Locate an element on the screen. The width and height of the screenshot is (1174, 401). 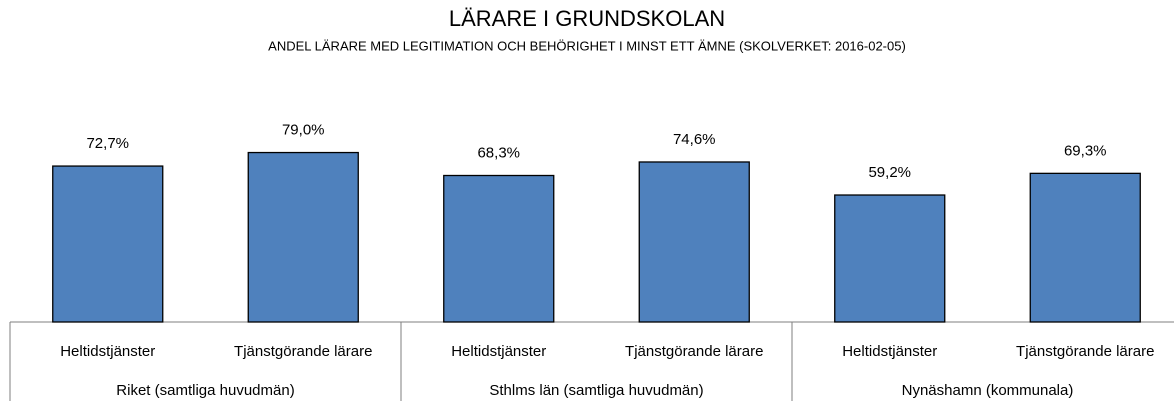
data-label: 68,3% is located at coordinates (498, 152).